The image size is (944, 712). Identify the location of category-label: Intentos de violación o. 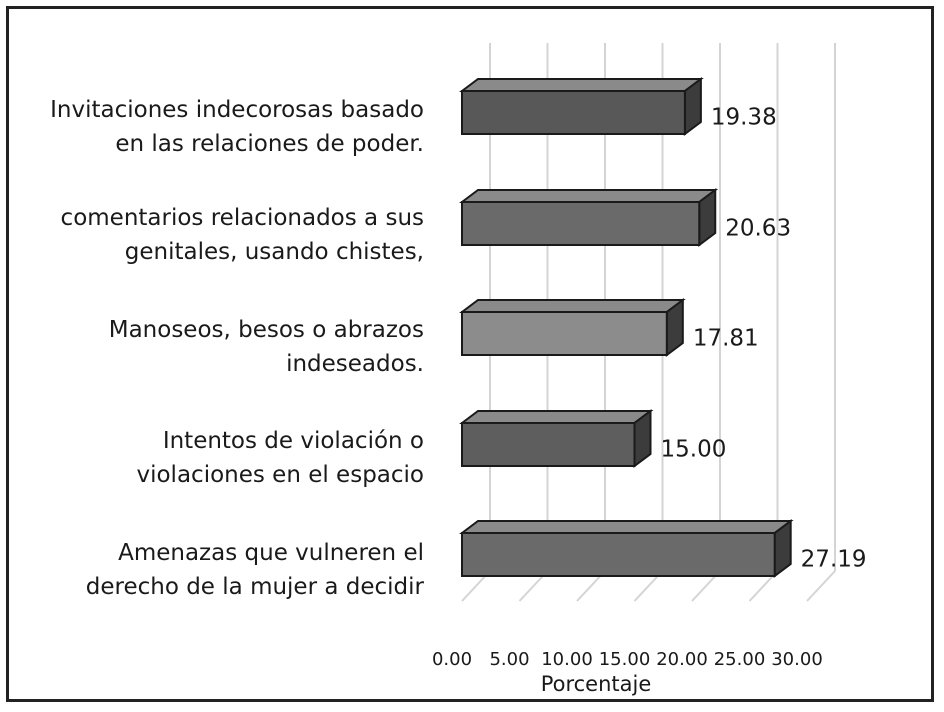
(293, 441).